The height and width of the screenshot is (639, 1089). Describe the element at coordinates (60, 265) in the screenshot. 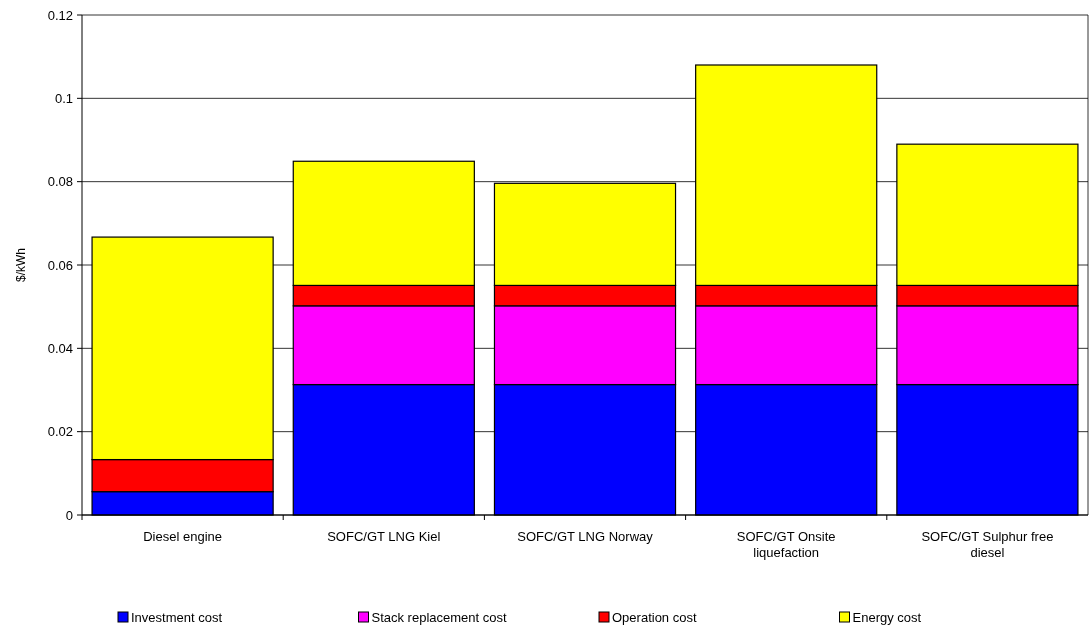

I see `y-tick-label: 0.06` at that location.